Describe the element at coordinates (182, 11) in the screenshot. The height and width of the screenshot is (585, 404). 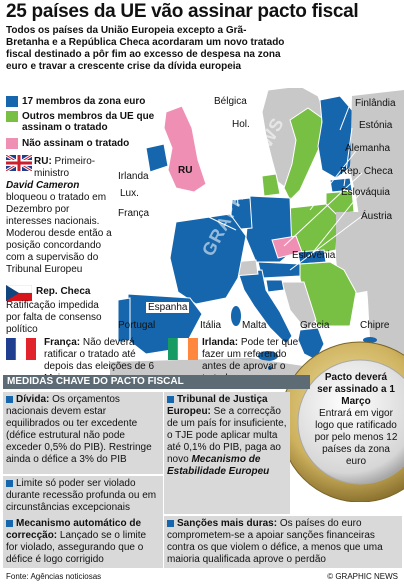
I see `page-title: 25 países da UE vão assinar pacto fiscal` at that location.